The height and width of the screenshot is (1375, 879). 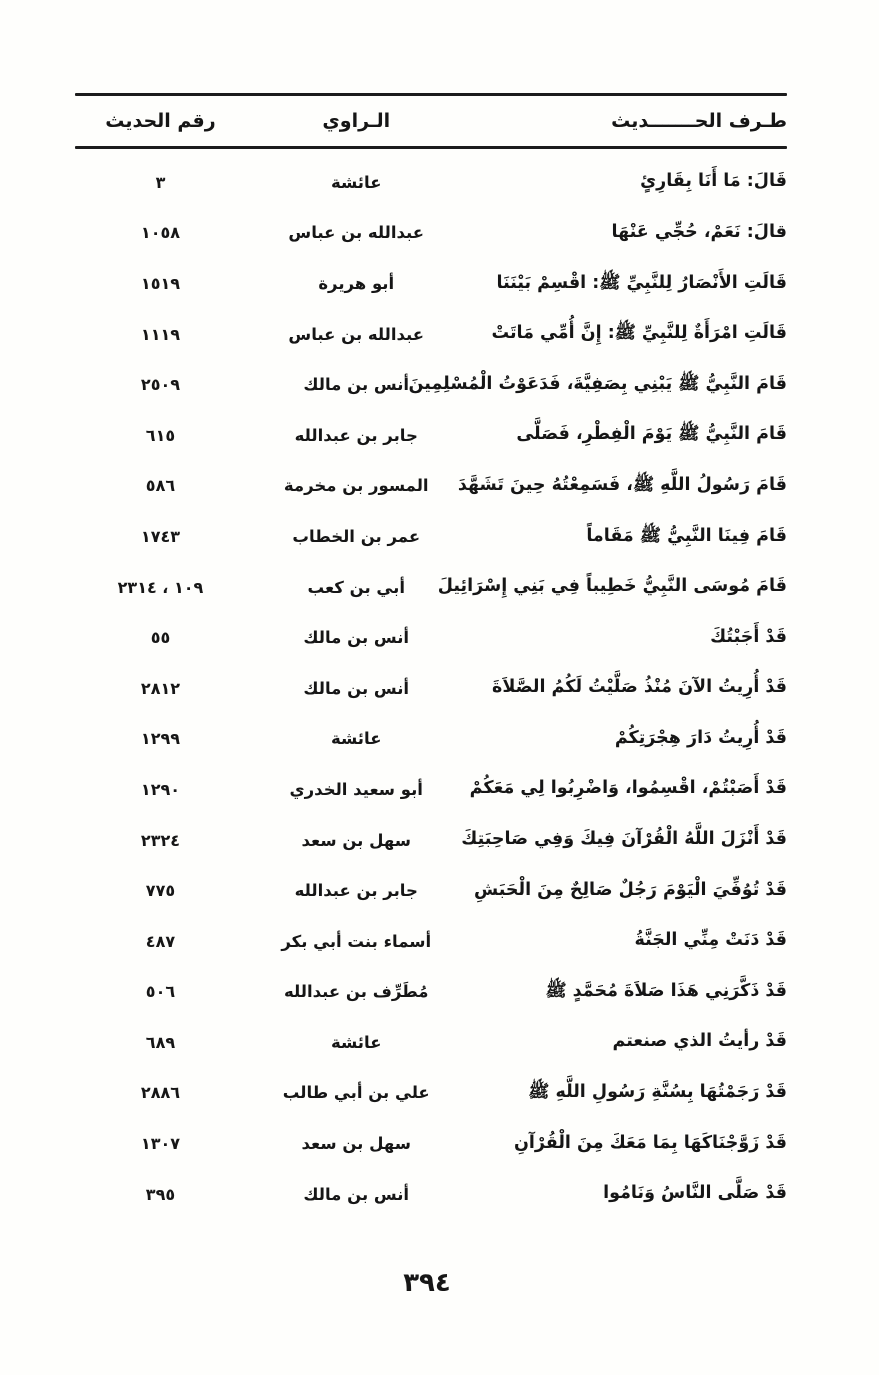 What do you see at coordinates (356, 587) in the screenshot?
I see `narrator-name: أبي بن كعب` at bounding box center [356, 587].